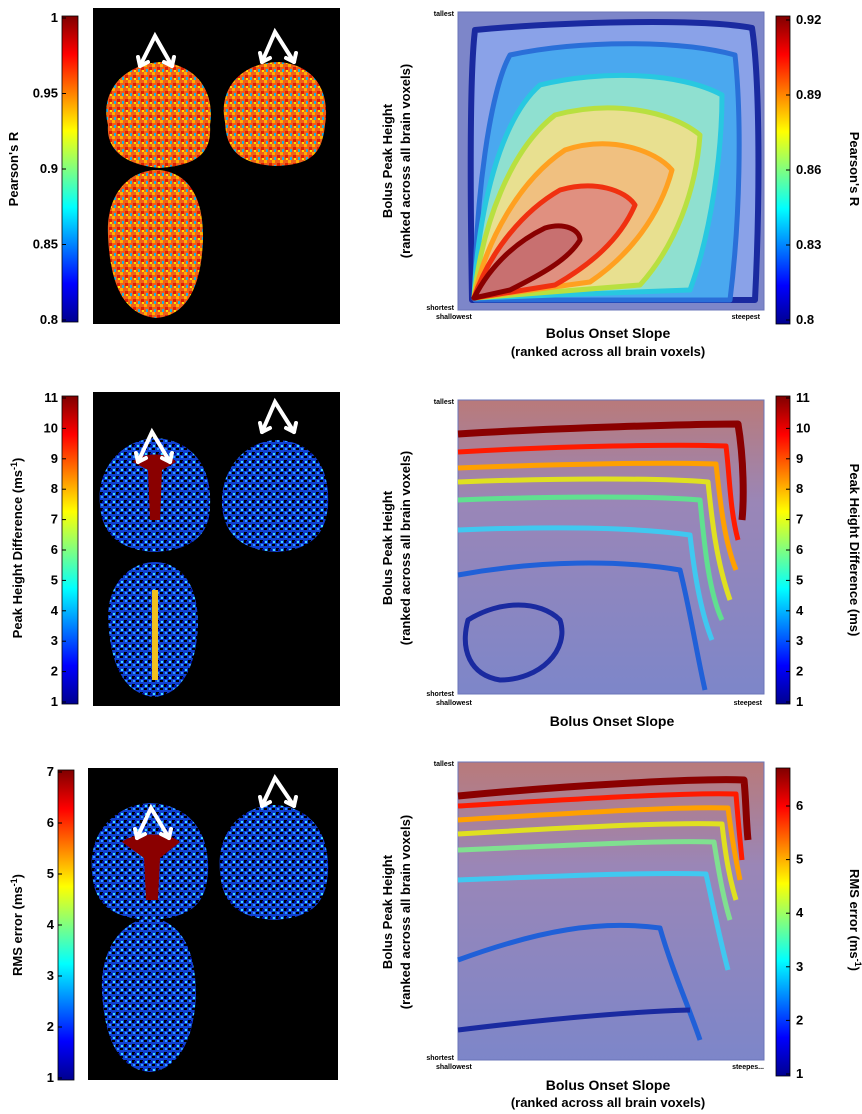 The height and width of the screenshot is (1114, 862). I want to click on row2-ylabel-2: (ranked across all brain voxels), so click(405, 548).